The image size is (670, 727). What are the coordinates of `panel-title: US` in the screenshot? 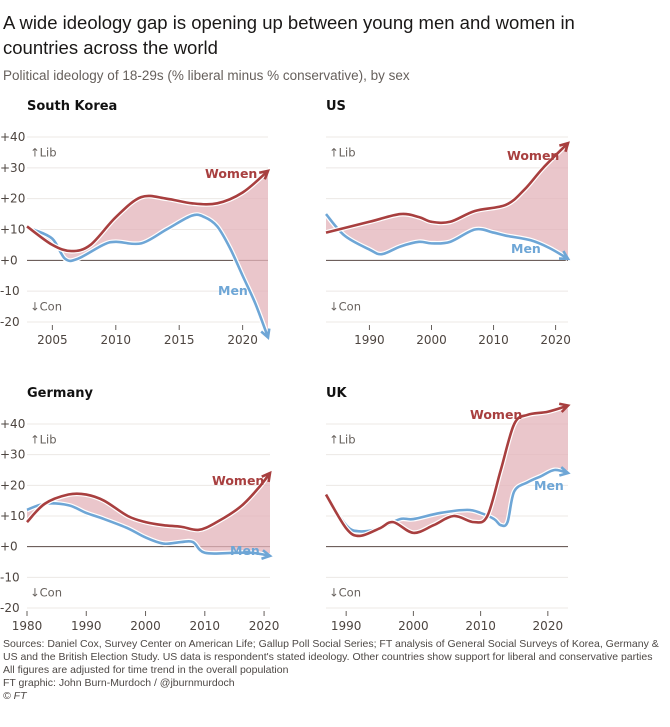 It's located at (336, 106).